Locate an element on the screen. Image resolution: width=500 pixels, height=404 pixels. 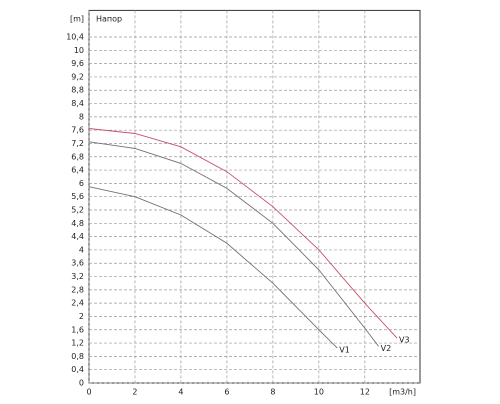
y-tick-label: 0,4 is located at coordinates (77, 369).